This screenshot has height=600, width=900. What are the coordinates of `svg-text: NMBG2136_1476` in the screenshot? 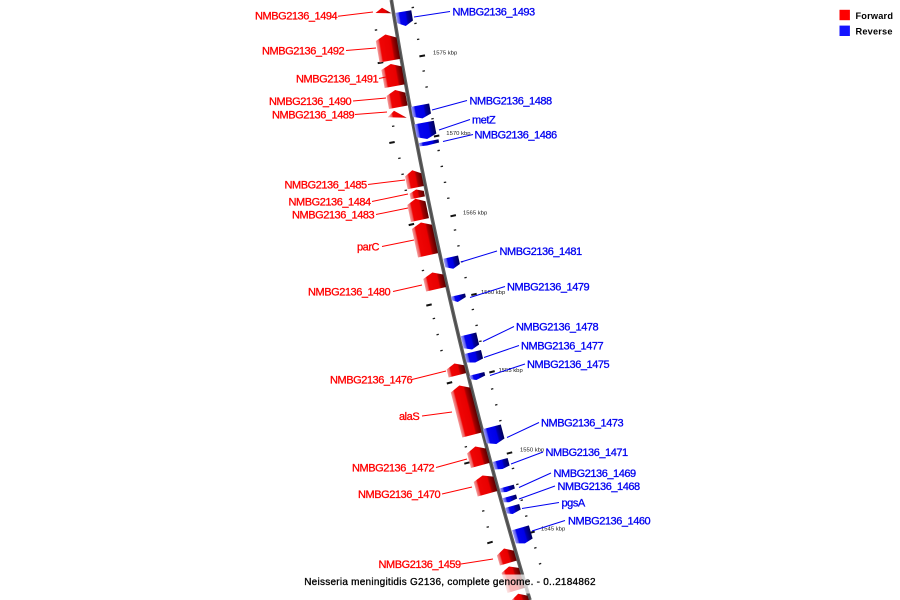 It's located at (371, 381).